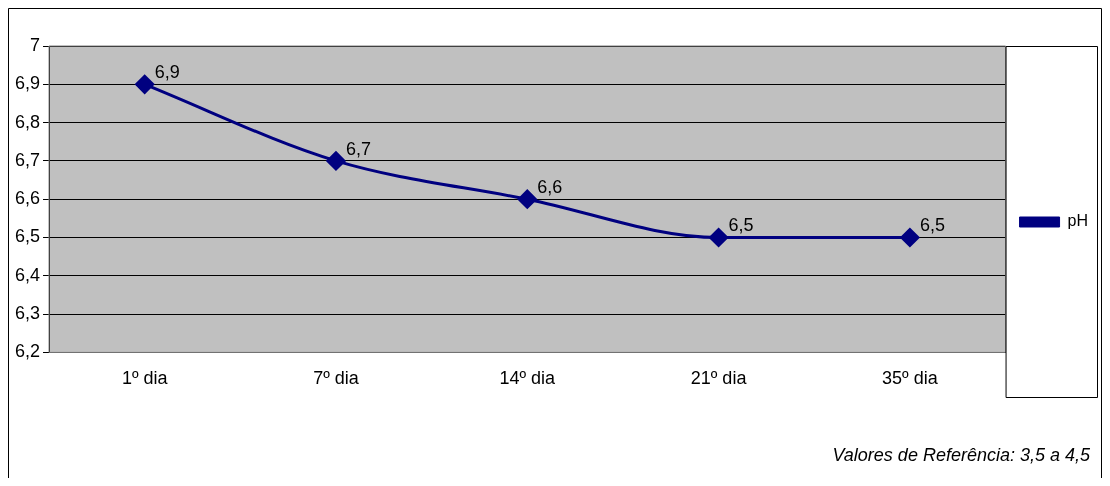 The height and width of the screenshot is (486, 1110). Describe the element at coordinates (27, 351) in the screenshot. I see `y-tick-label: 6,2` at that location.